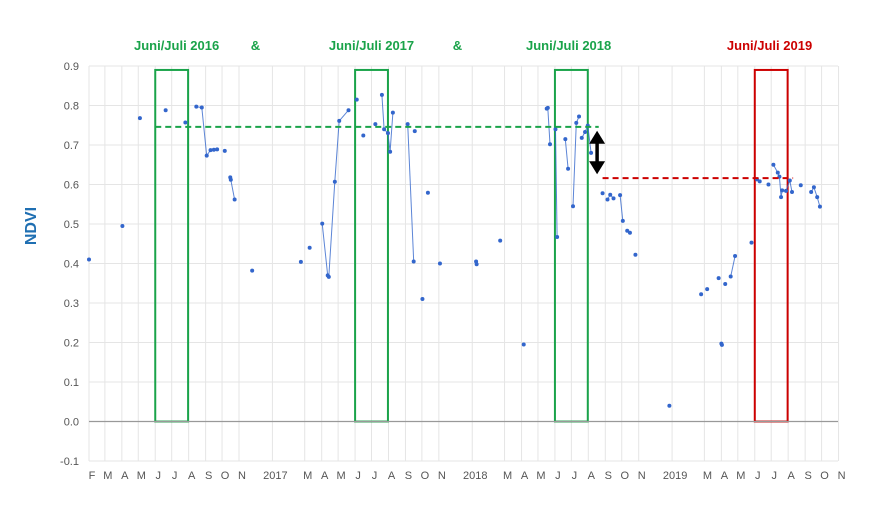 The width and height of the screenshot is (891, 519). I want to click on y-tick-label: 0.8, so click(71, 107).